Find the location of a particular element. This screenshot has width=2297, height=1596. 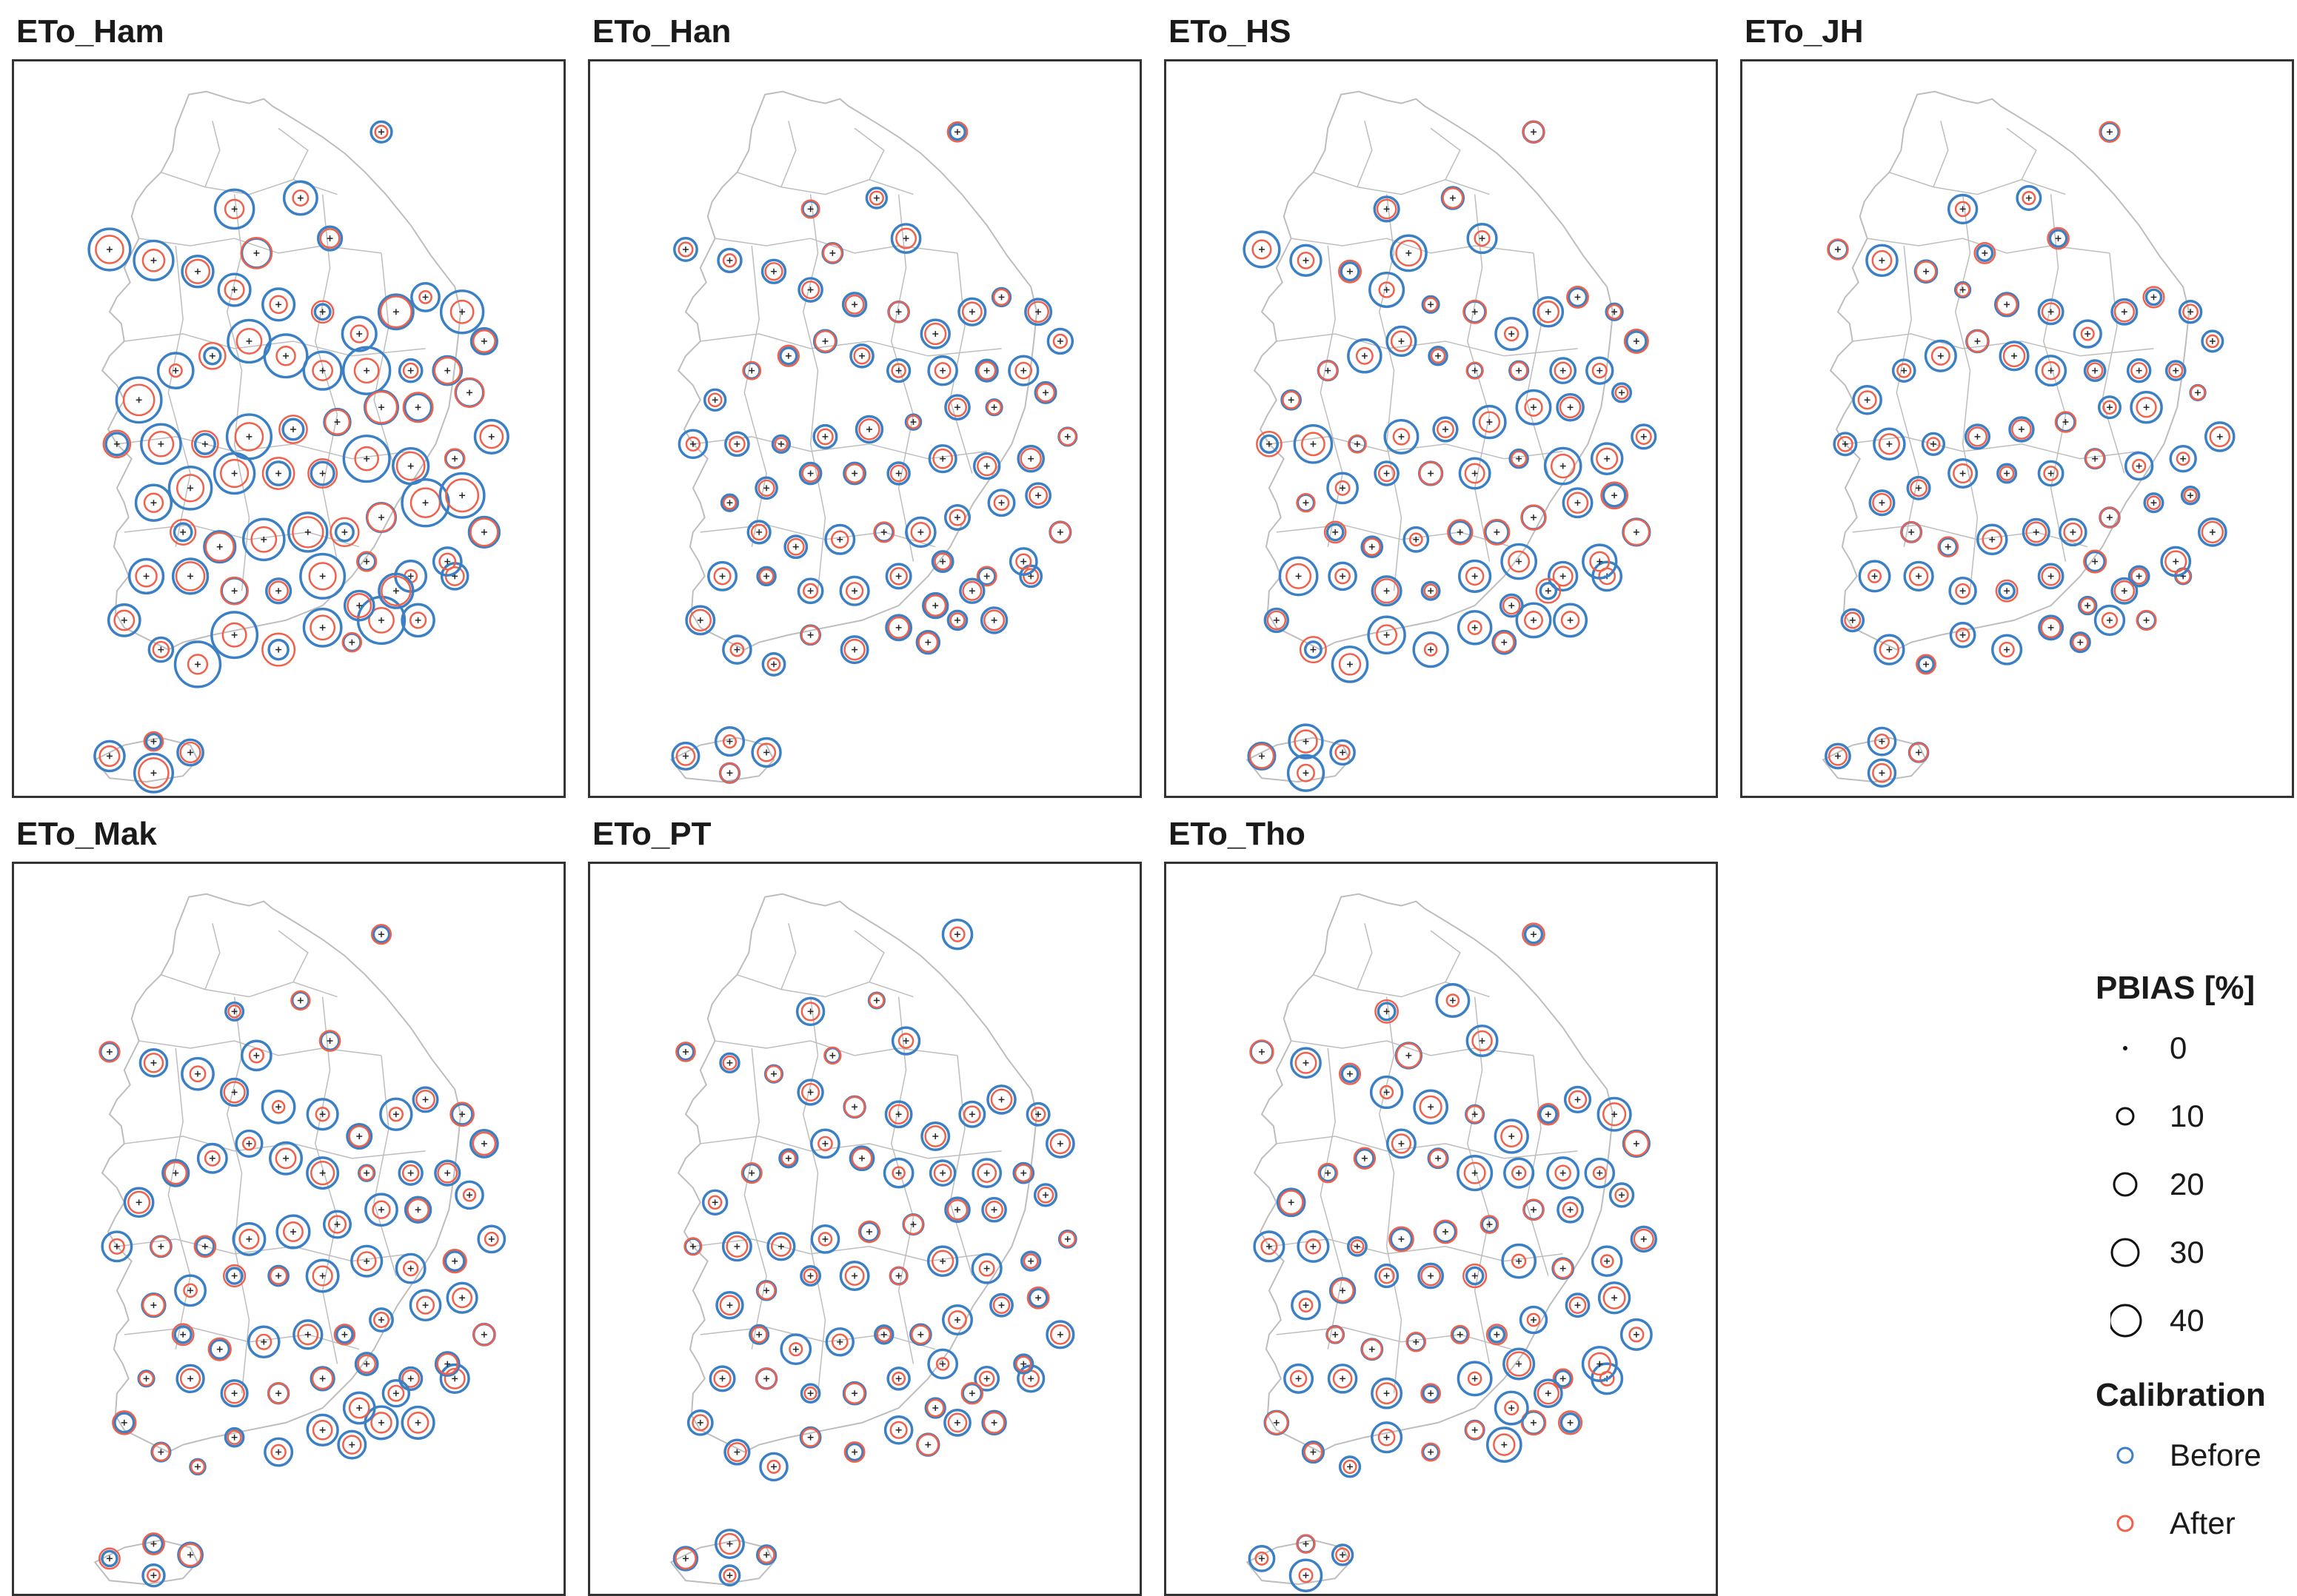

panel-title-mak: ETo_Mak is located at coordinates (86, 834).